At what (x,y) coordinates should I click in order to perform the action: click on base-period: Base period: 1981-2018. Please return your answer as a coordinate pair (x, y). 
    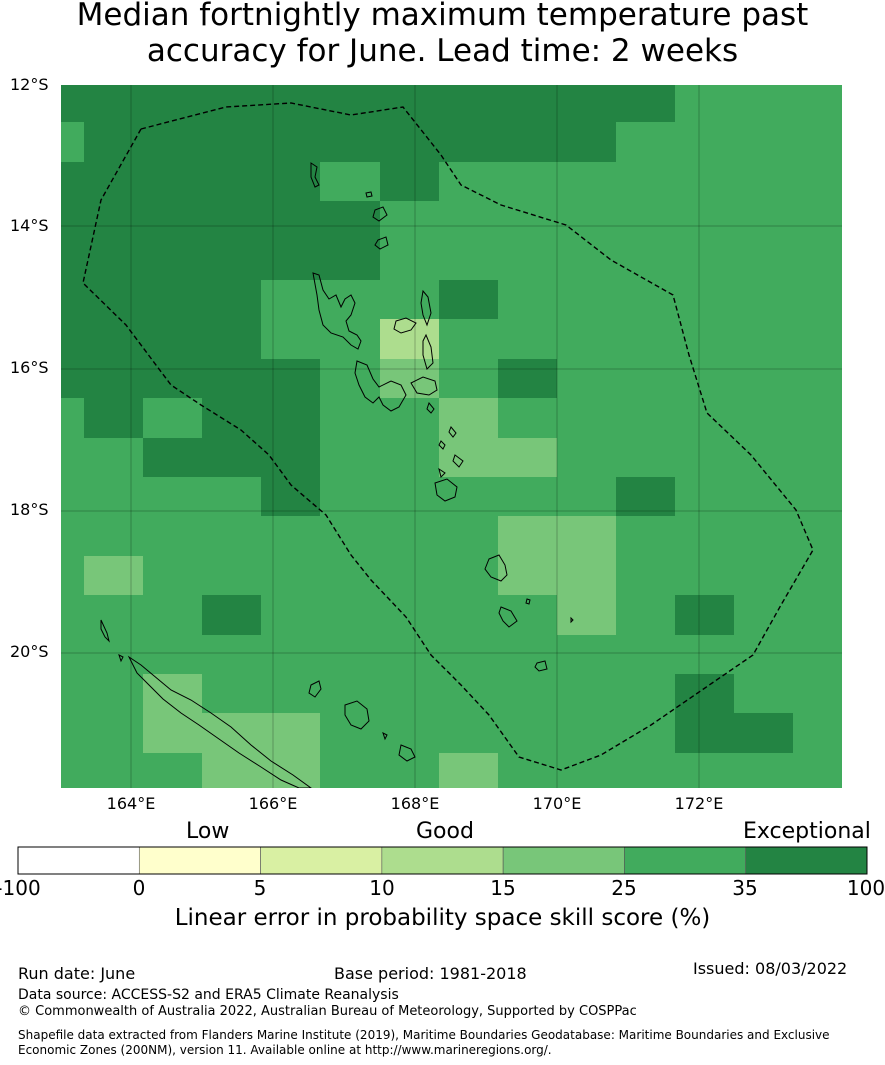
    Looking at the image, I should click on (430, 973).